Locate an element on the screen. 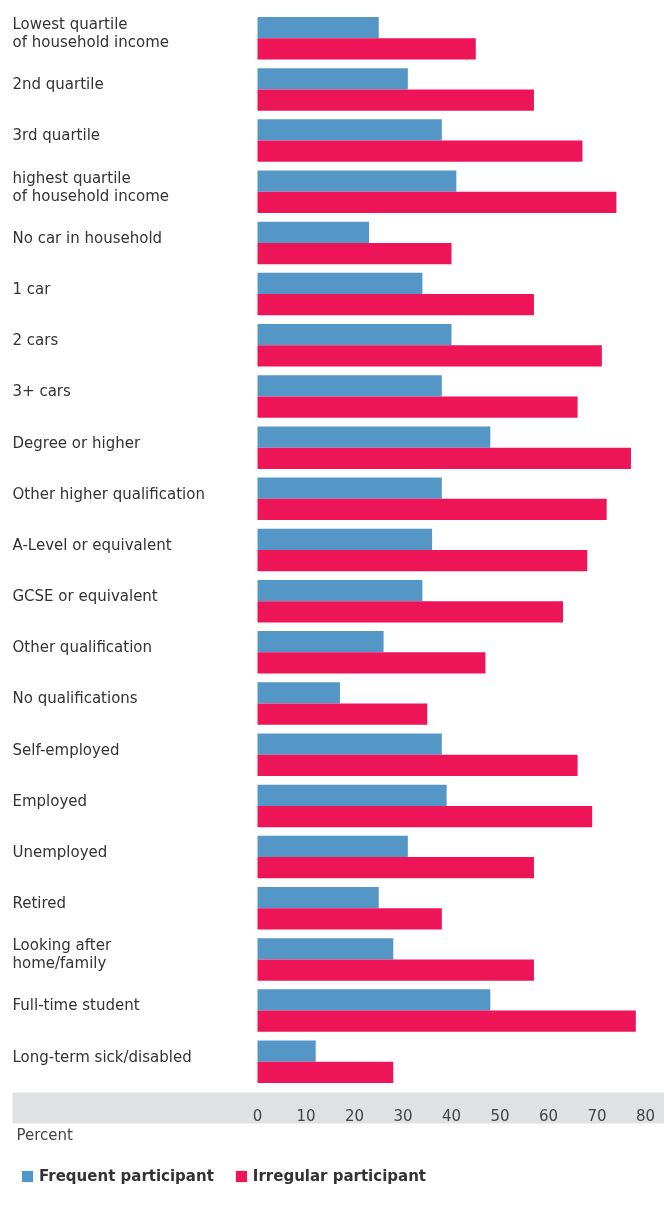 The image size is (664, 1216). y-tick-label: 1 car is located at coordinates (32, 288).